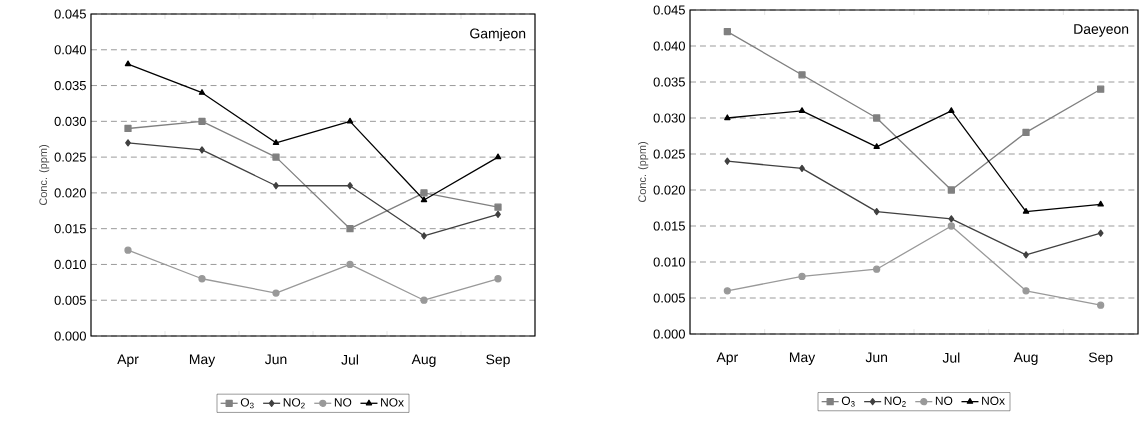  I want to click on text: Gamjeon, so click(498, 35).